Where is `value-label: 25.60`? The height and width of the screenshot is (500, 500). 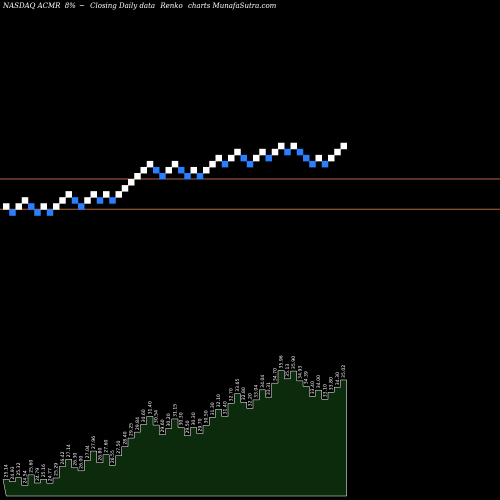 value-label: 25.60 is located at coordinates (32, 466).